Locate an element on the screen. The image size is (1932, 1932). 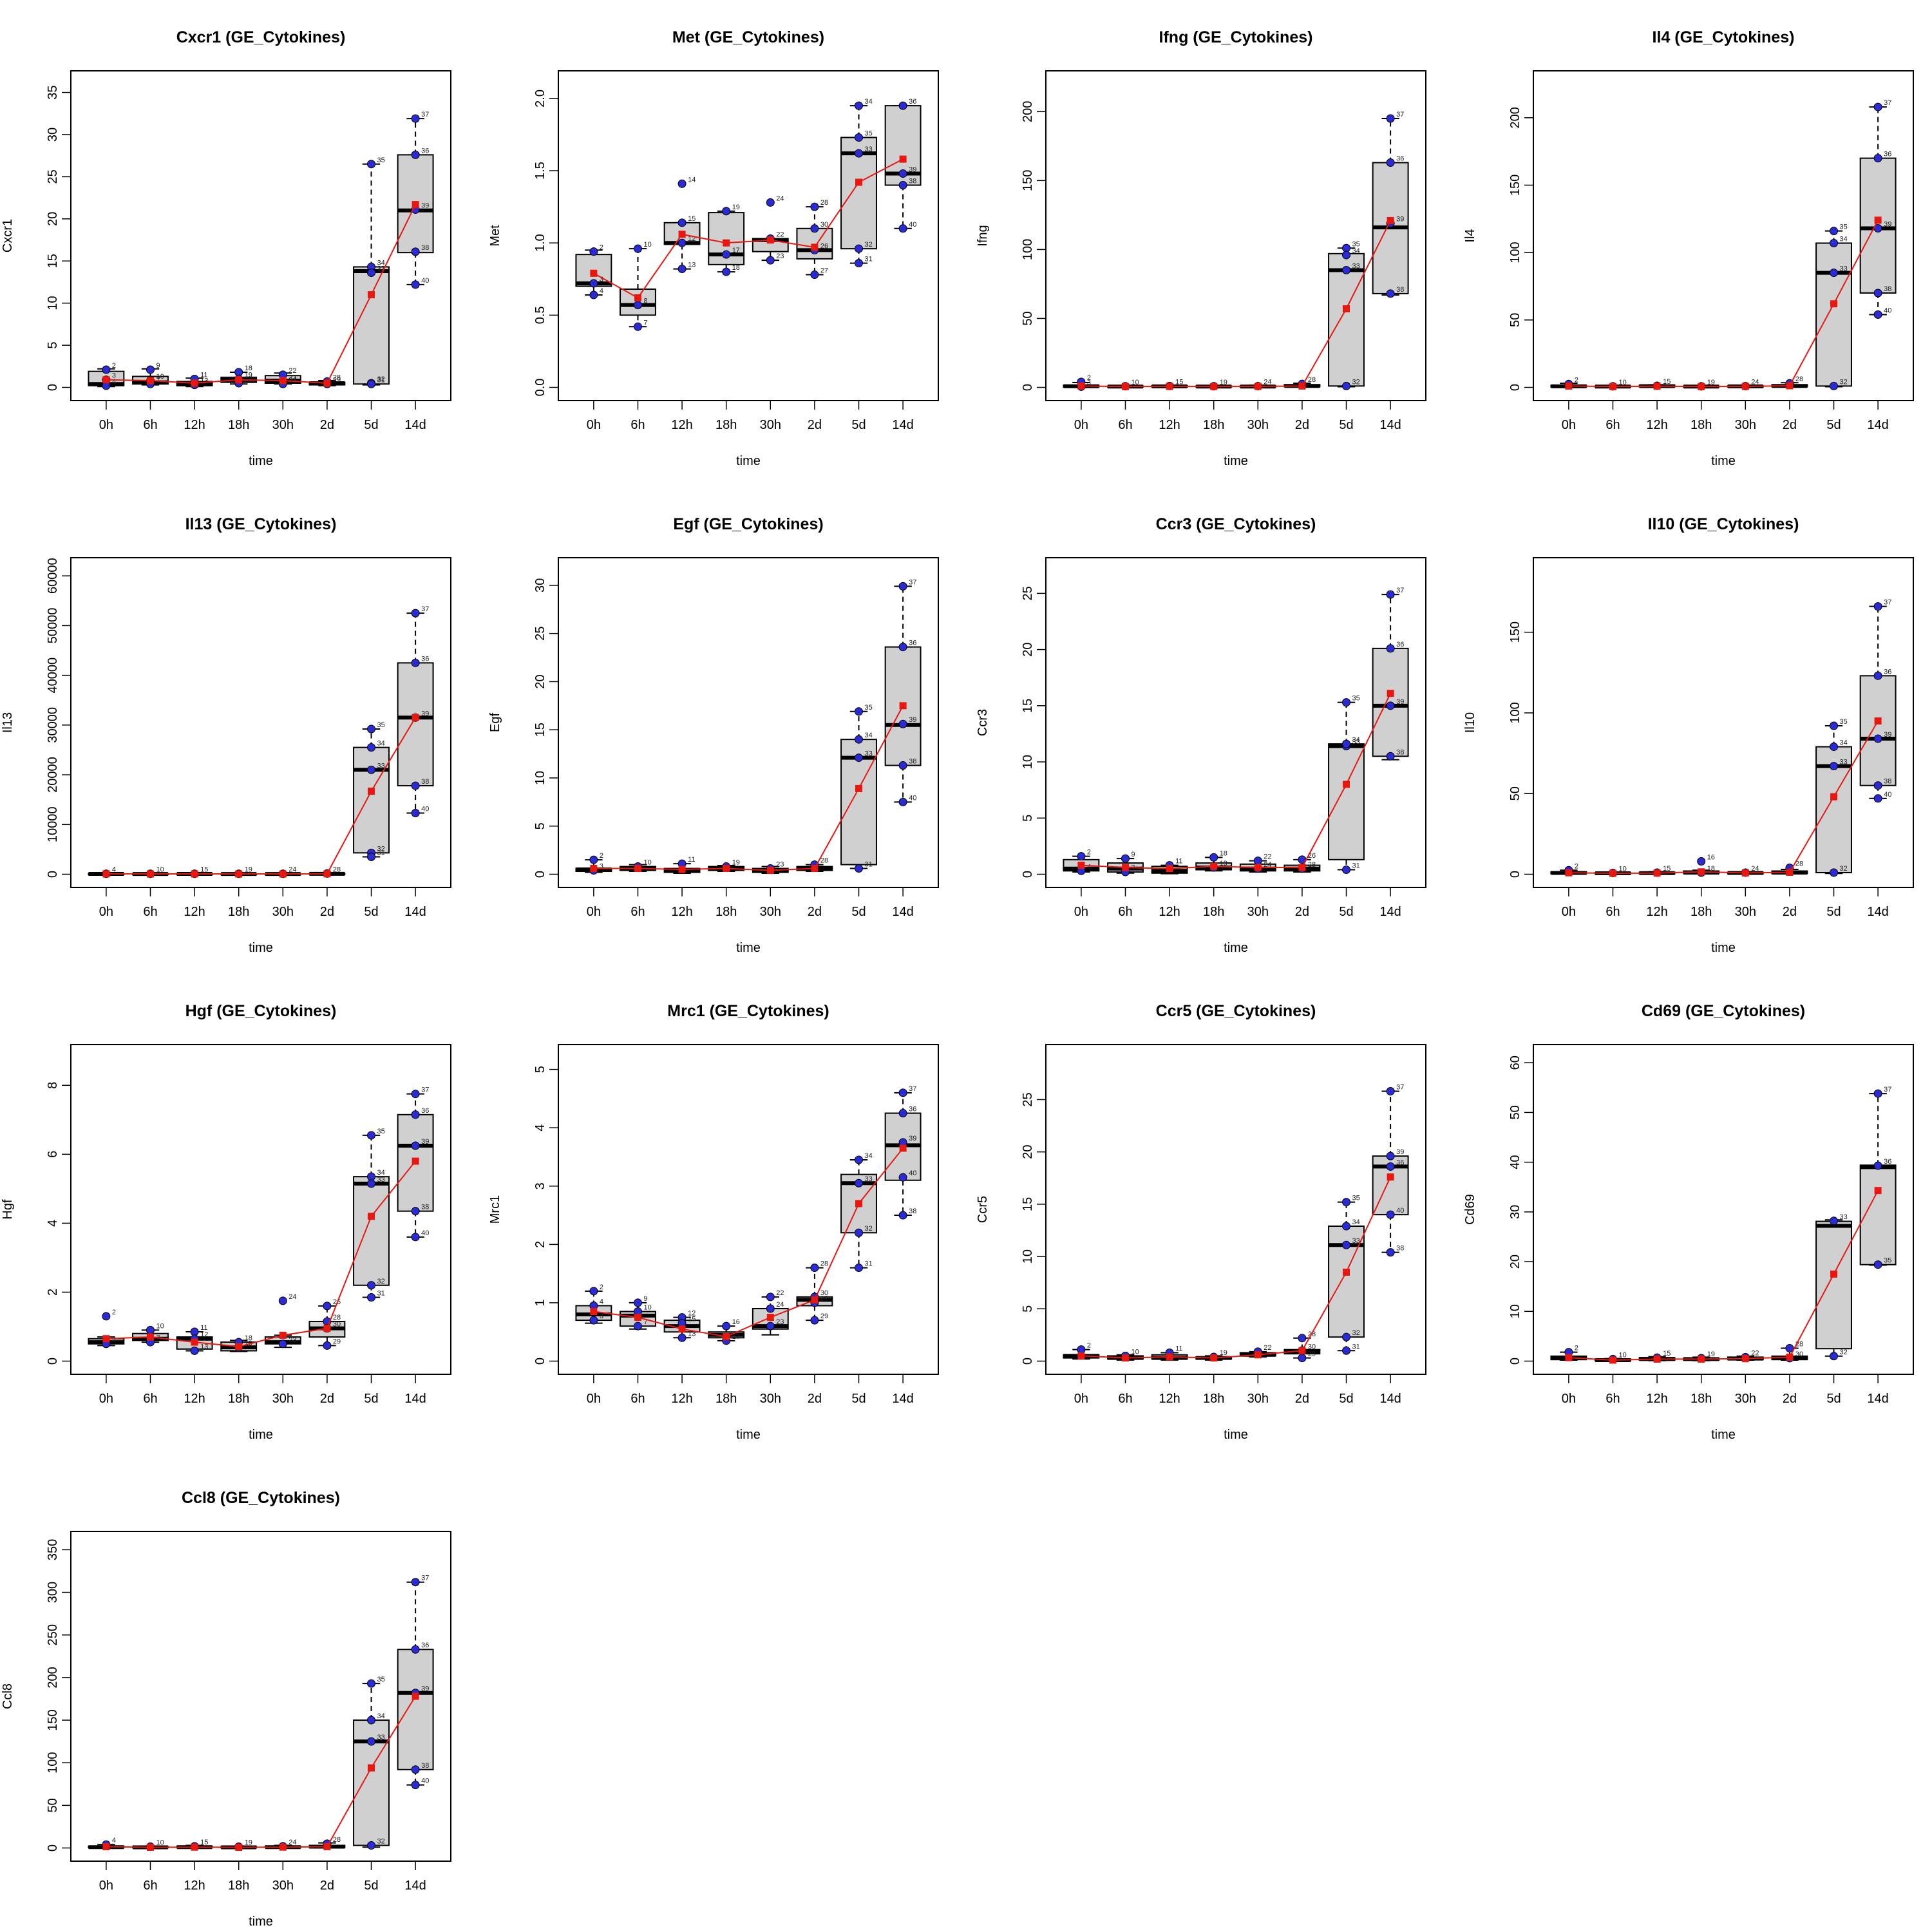
data-point-label: 27 is located at coordinates (824, 271).